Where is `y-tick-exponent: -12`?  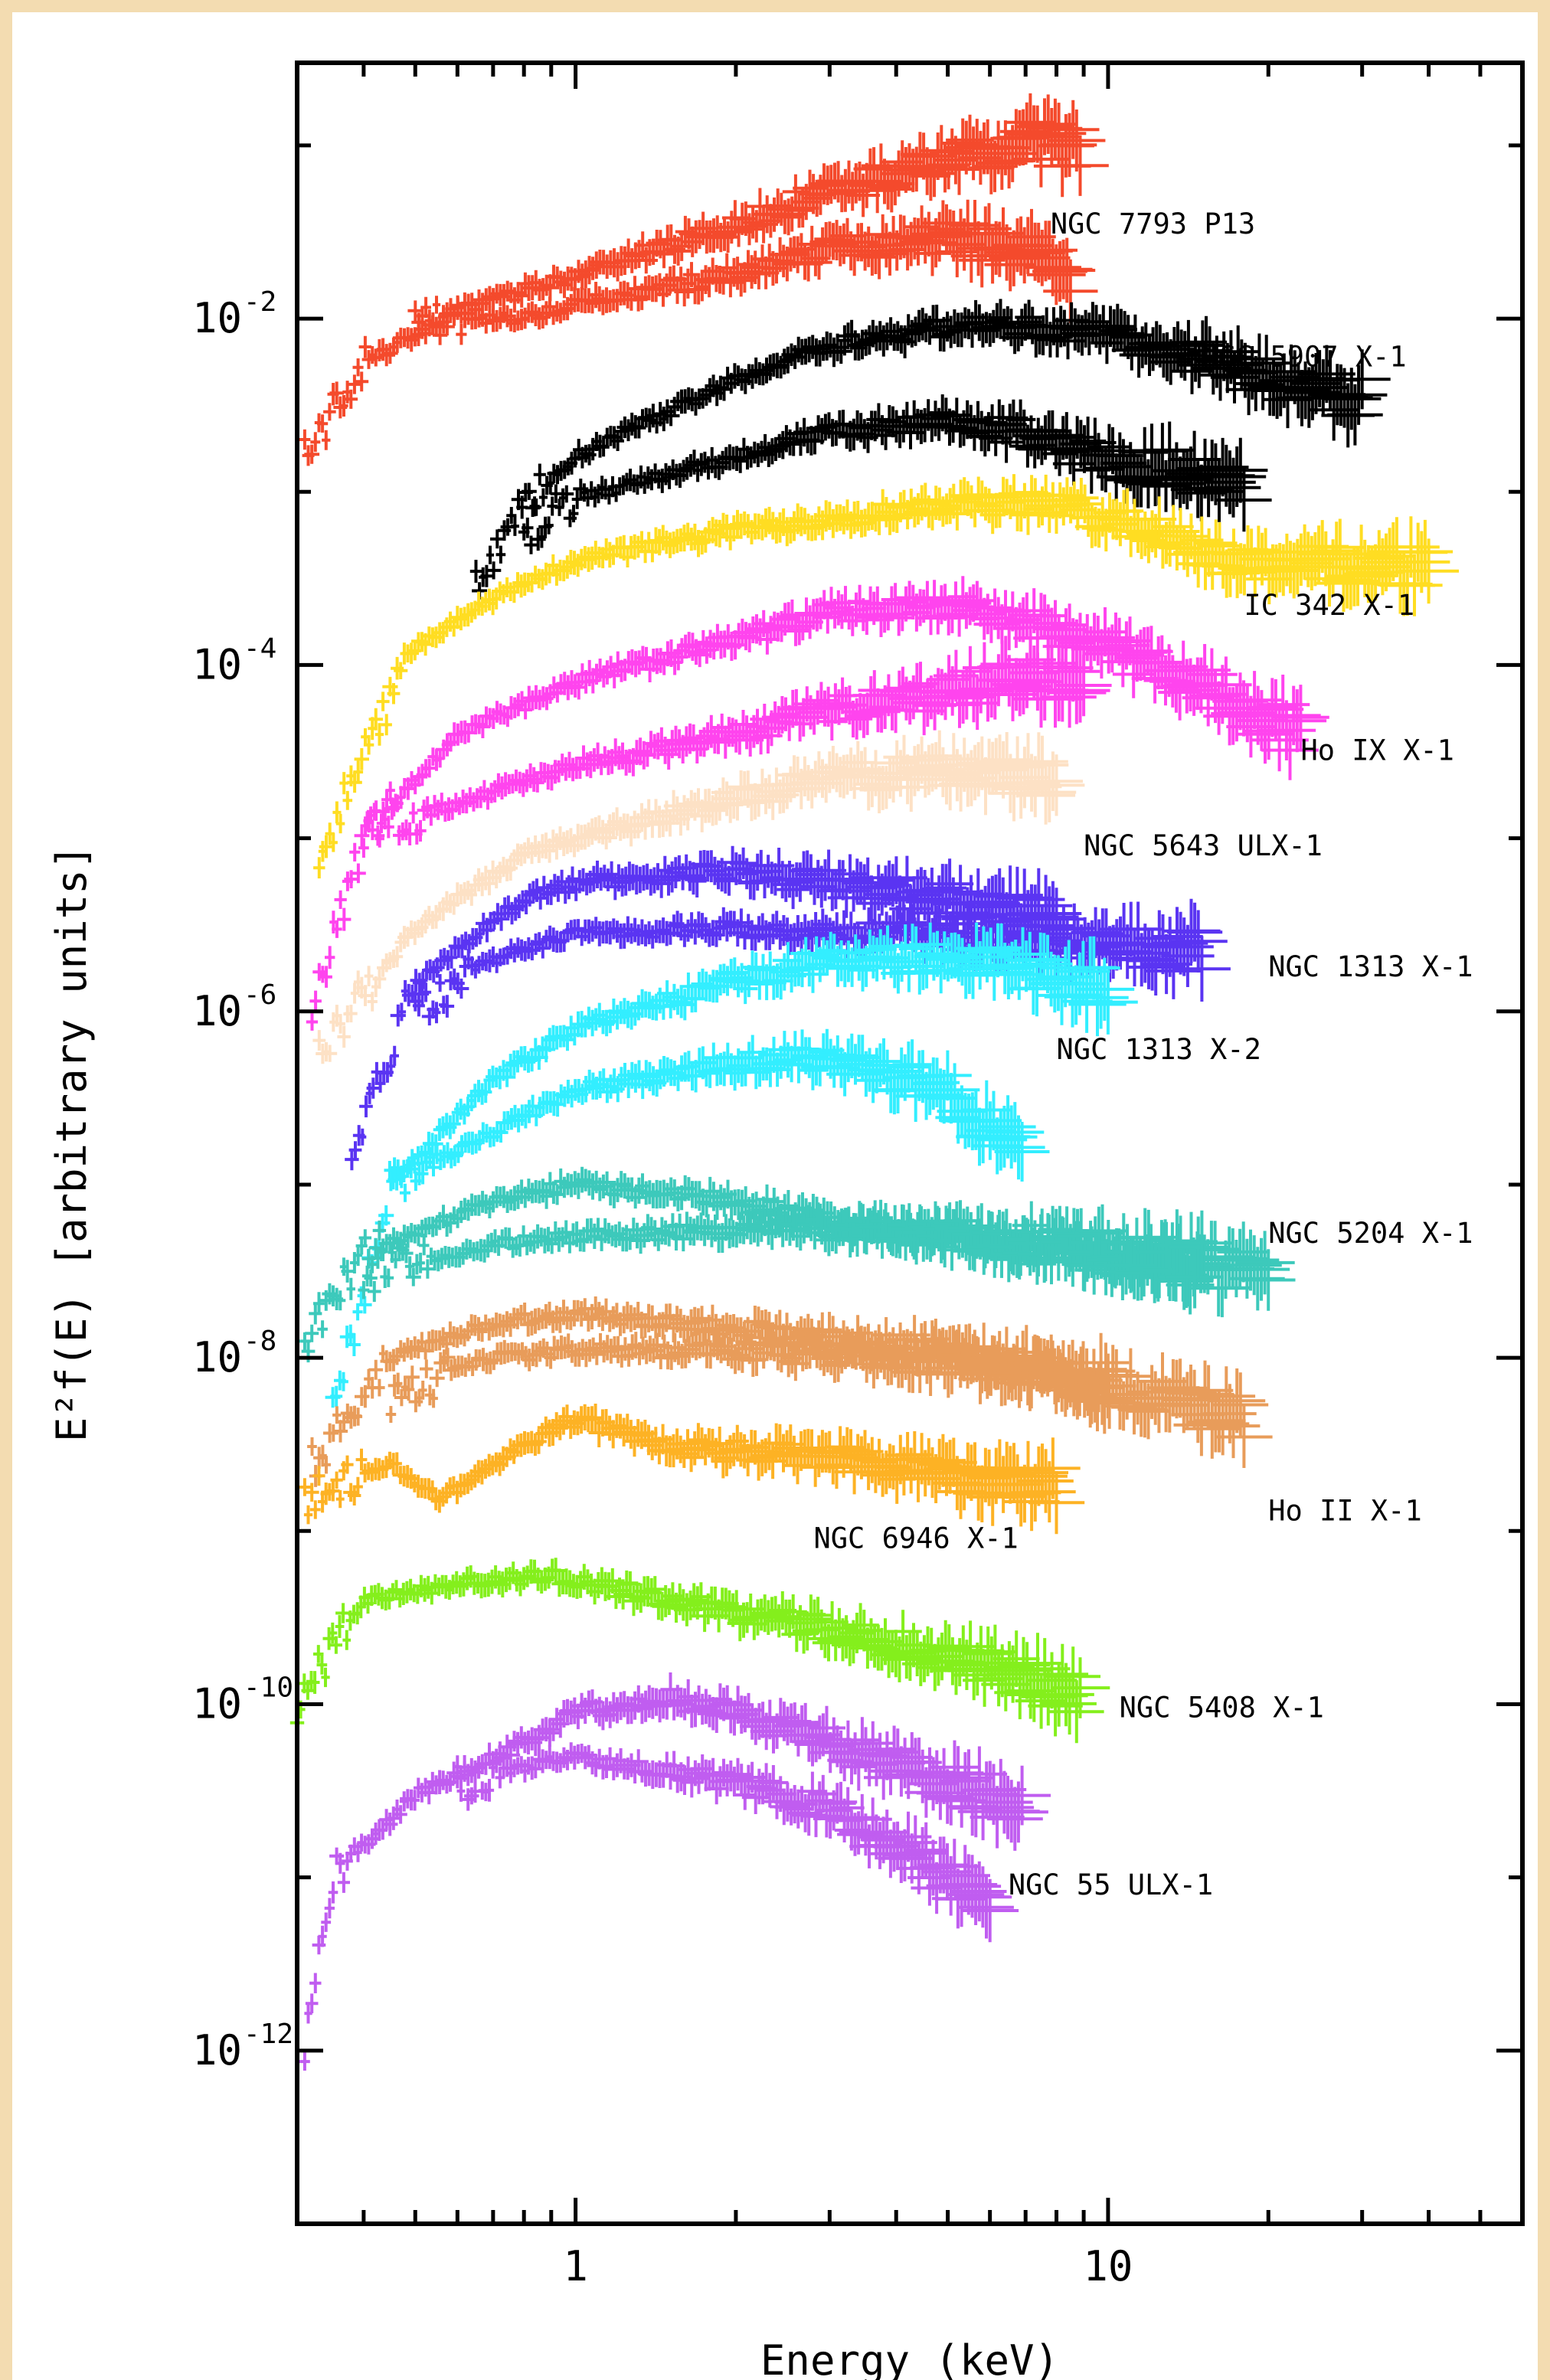 y-tick-exponent: -12 is located at coordinates (268, 2034).